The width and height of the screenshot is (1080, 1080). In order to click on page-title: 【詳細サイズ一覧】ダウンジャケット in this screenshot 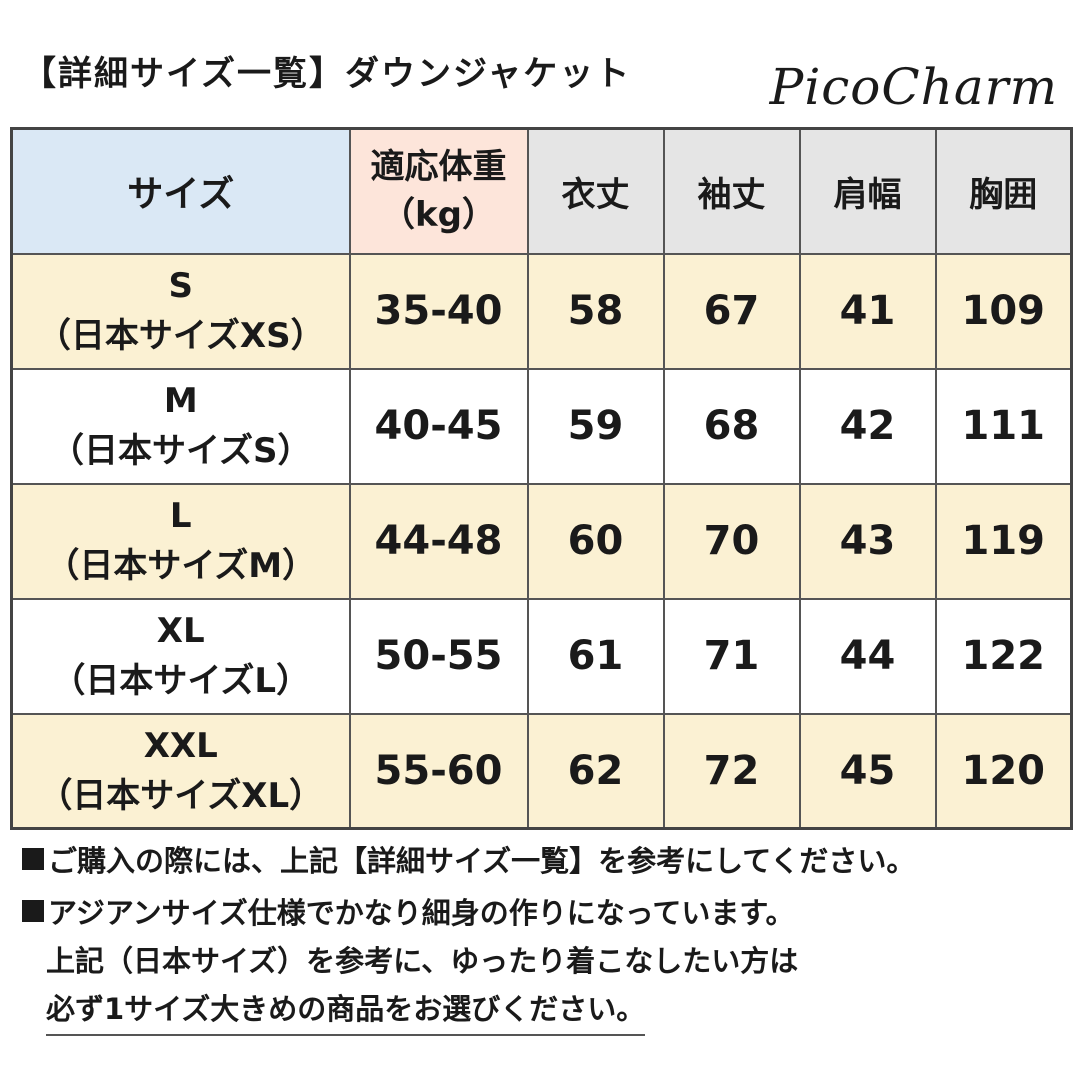, I will do `click(327, 74)`.